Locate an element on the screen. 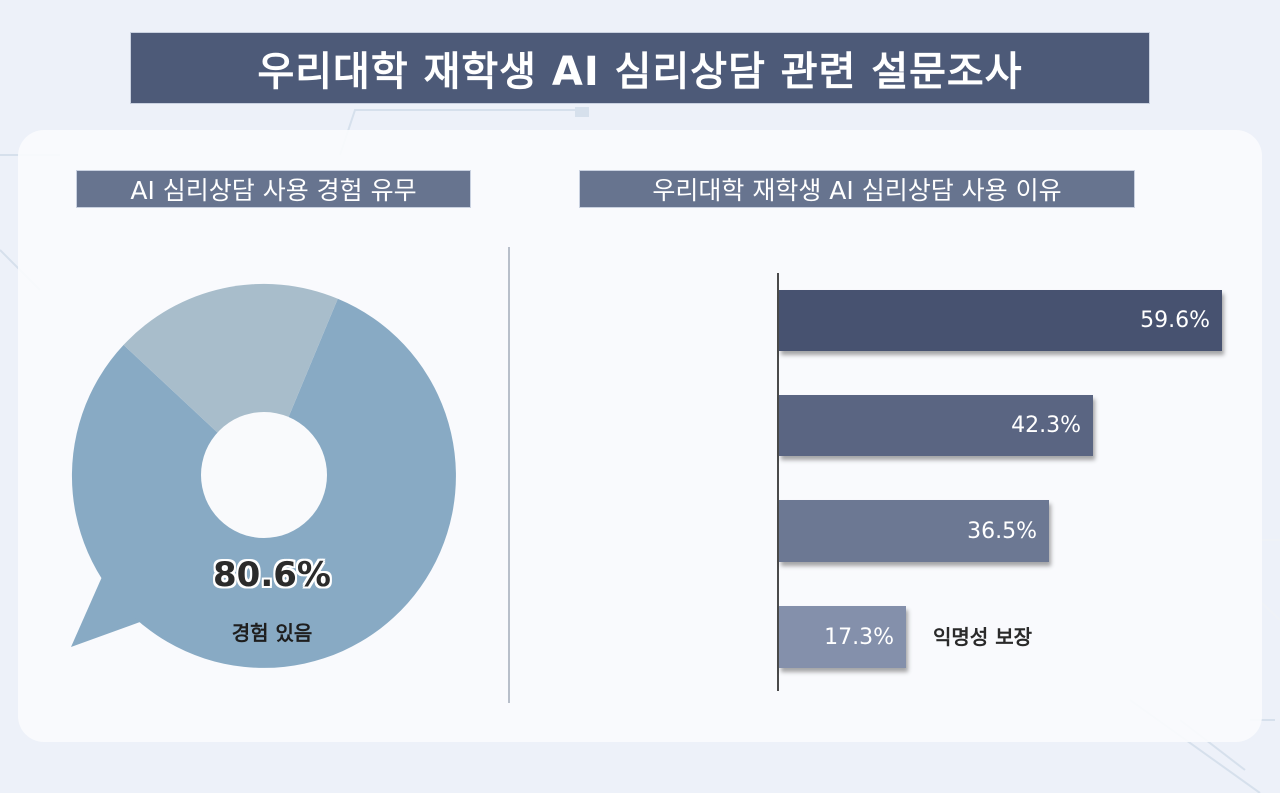 The width and height of the screenshot is (1280, 793). bar-row-accessibility: 빠르고 간편한 접근성 42.3% is located at coordinates (890, 425).